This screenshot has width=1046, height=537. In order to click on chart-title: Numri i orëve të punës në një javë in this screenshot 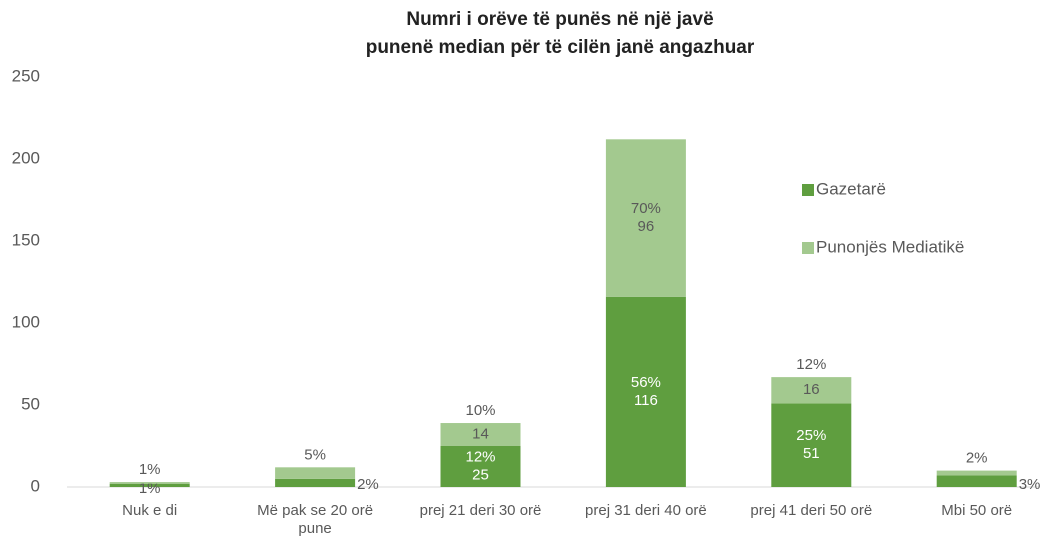, I will do `click(559, 19)`.